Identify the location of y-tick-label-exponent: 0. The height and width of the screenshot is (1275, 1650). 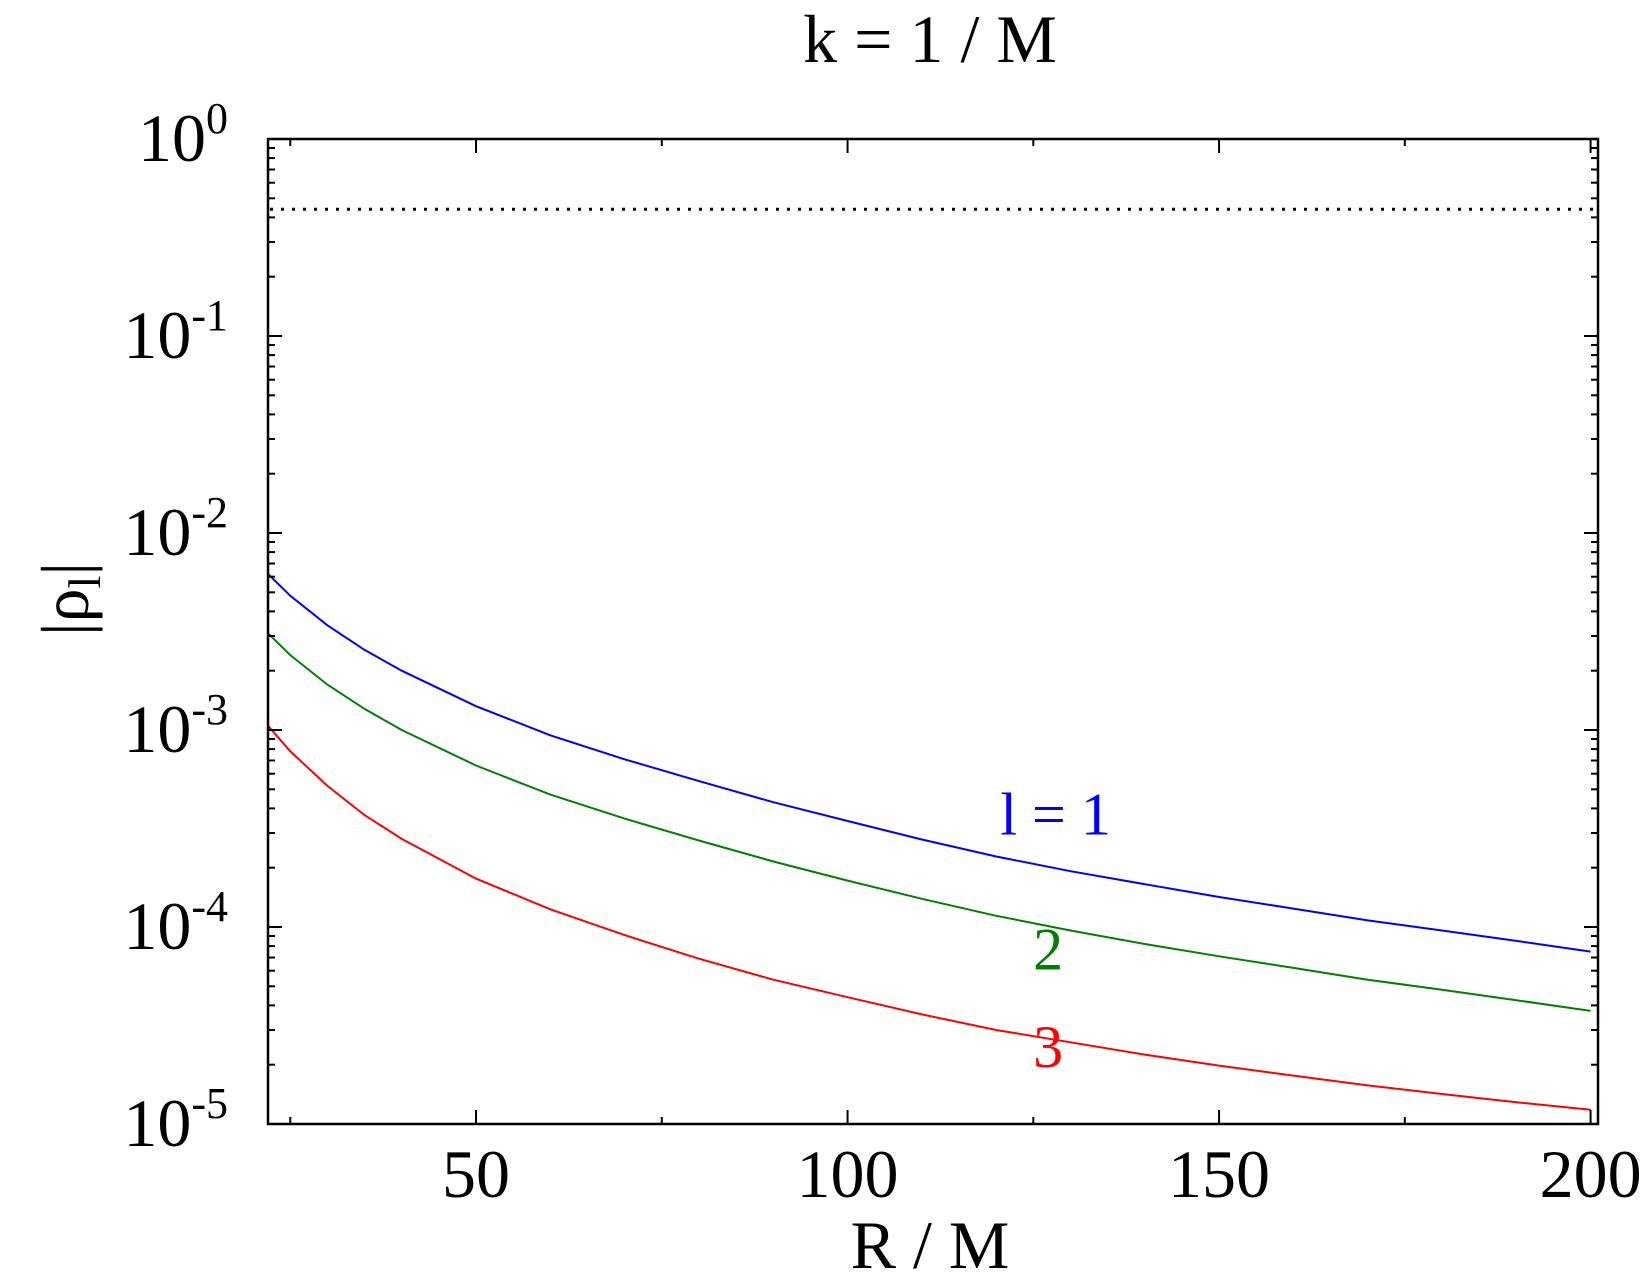
(217, 118).